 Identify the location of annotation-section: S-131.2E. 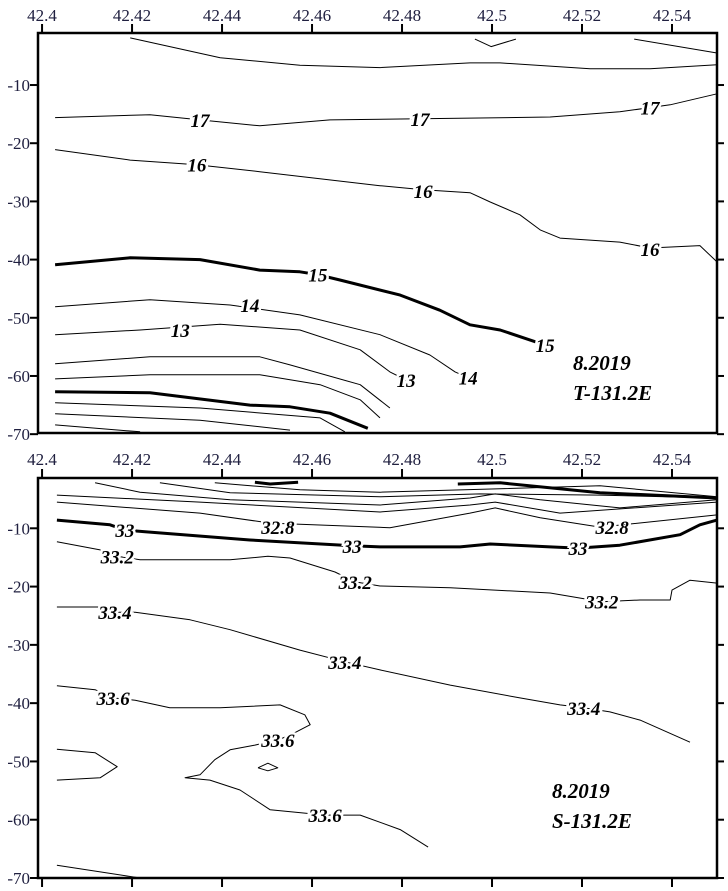
(592, 821).